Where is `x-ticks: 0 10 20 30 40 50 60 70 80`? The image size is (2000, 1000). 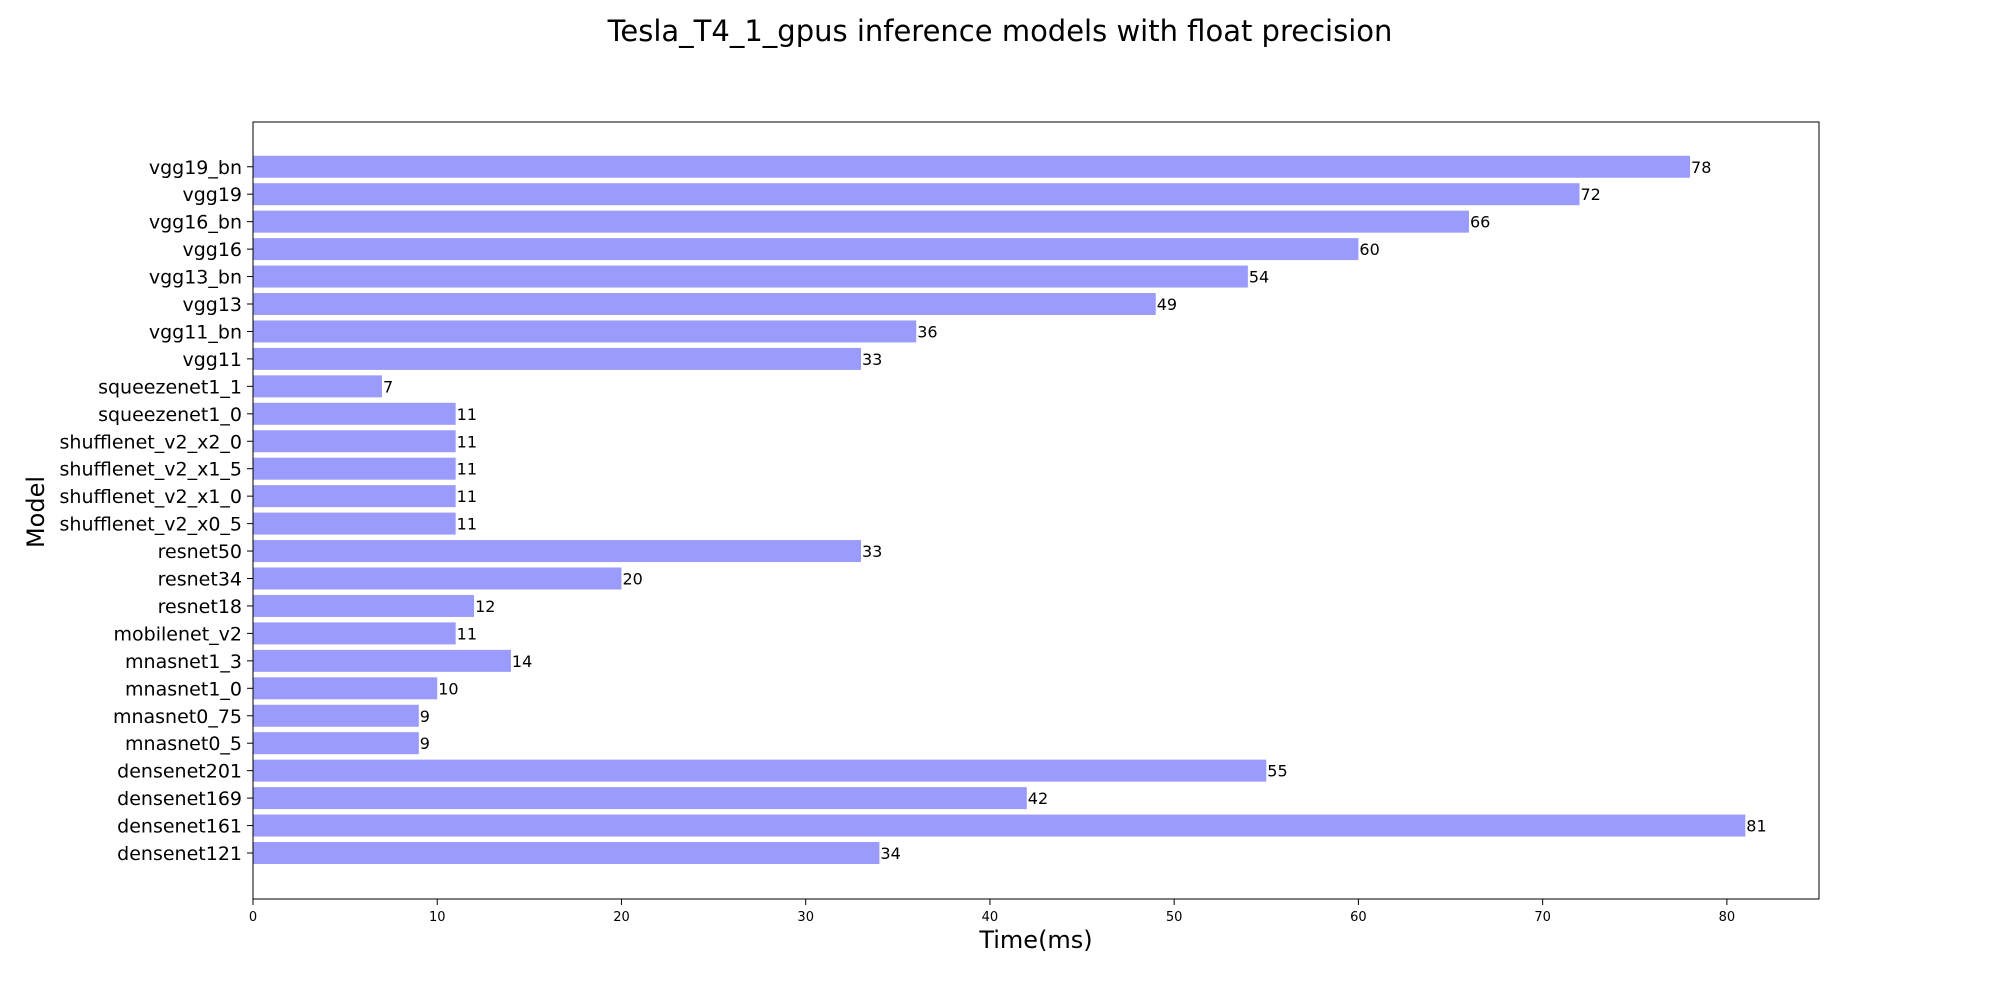
x-ticks: 0 10 20 30 40 50 60 70 80 is located at coordinates (992, 912).